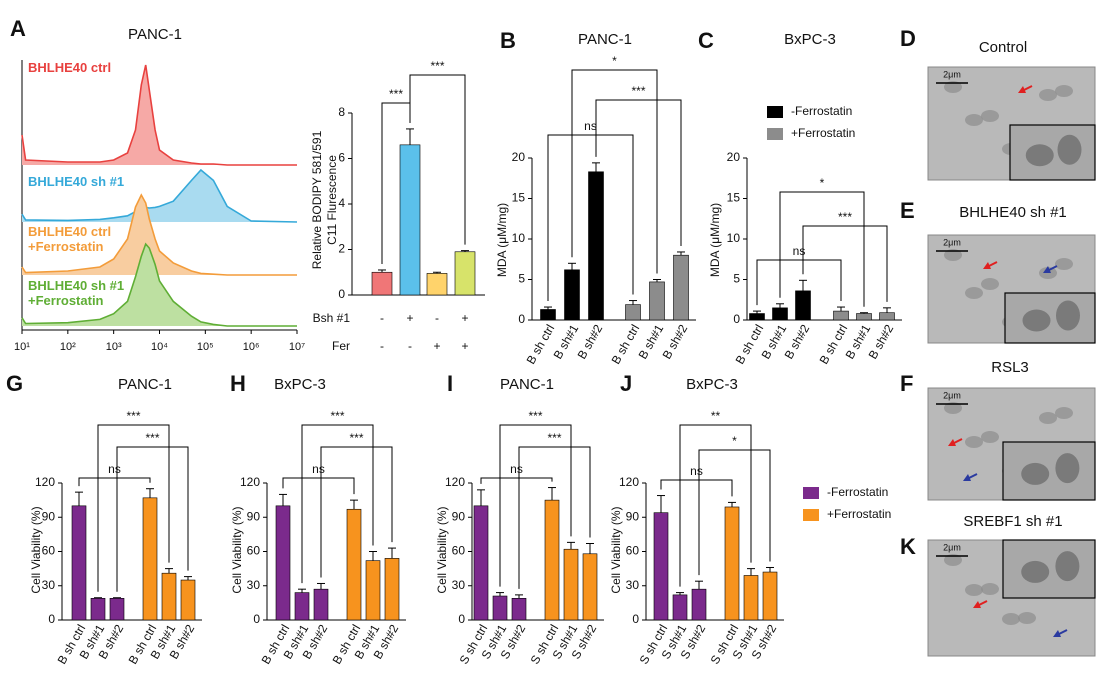 The width and height of the screenshot is (1103, 674). What do you see at coordinates (799, 251) in the screenshot?
I see `significance-label: ns` at bounding box center [799, 251].